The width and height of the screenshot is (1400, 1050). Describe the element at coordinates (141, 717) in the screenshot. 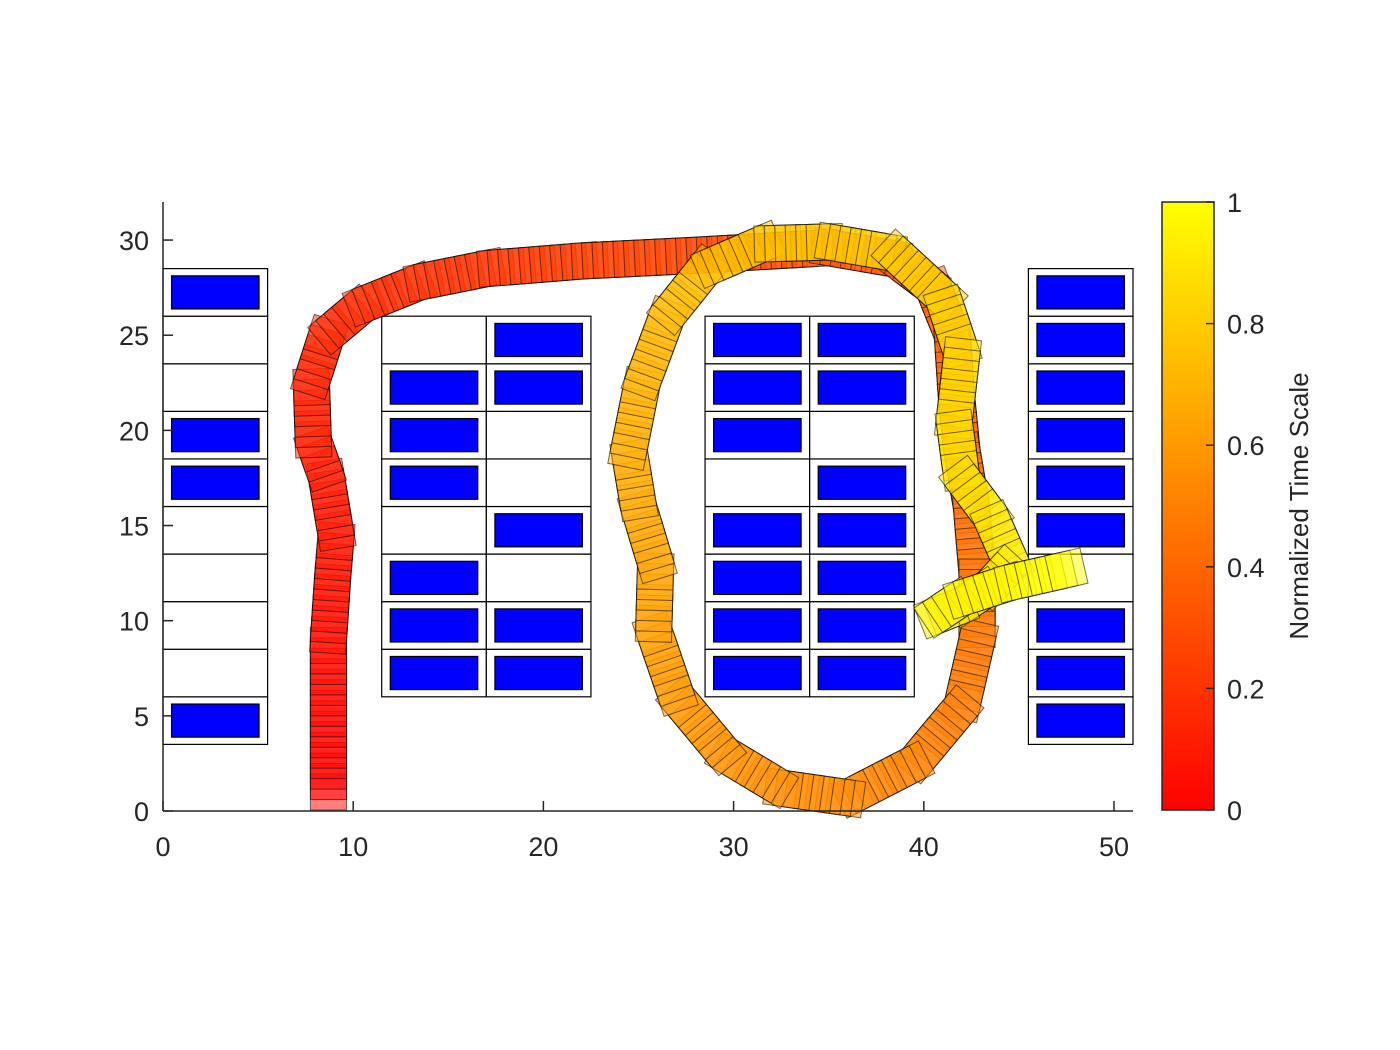

I see `y-tick-label: 5` at that location.